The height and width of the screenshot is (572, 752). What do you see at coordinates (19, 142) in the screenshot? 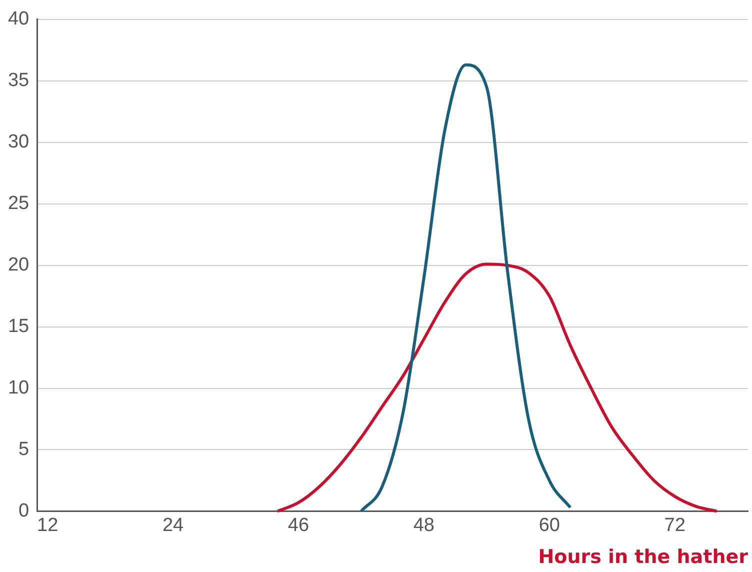
I see `y-tick-label: 30` at bounding box center [19, 142].